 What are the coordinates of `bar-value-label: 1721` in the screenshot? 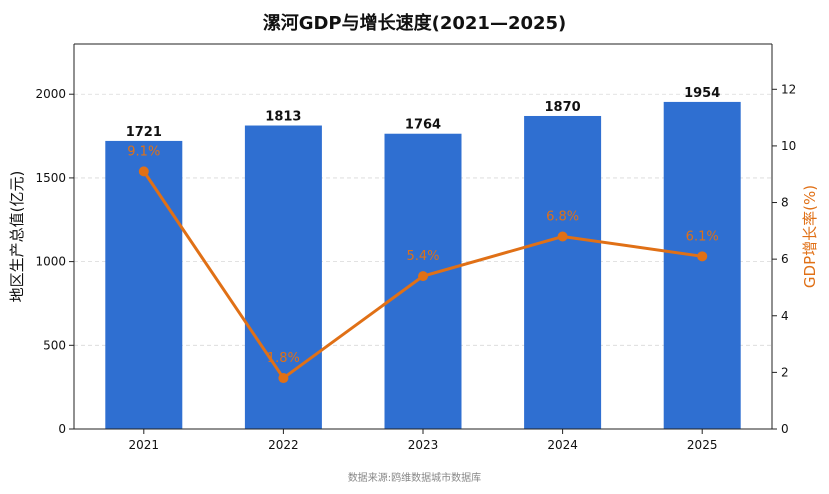 It's located at (144, 132).